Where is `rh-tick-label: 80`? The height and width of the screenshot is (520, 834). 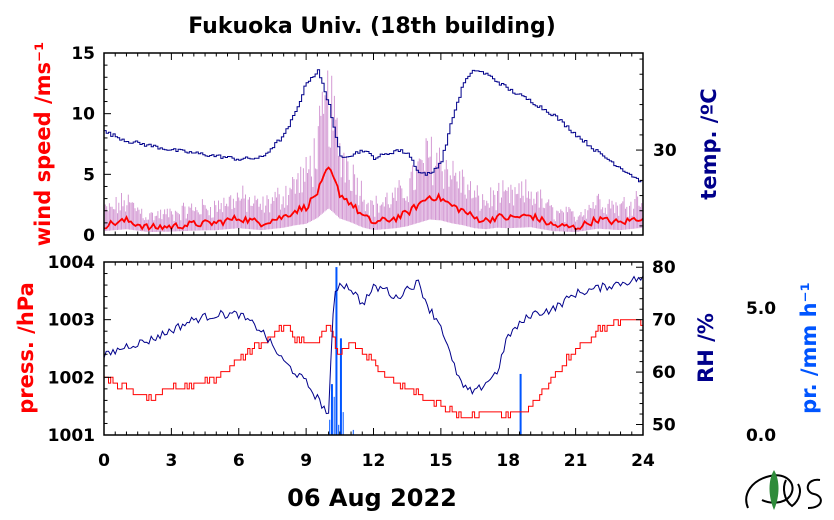
rh-tick-label: 80 is located at coordinates (664, 268).